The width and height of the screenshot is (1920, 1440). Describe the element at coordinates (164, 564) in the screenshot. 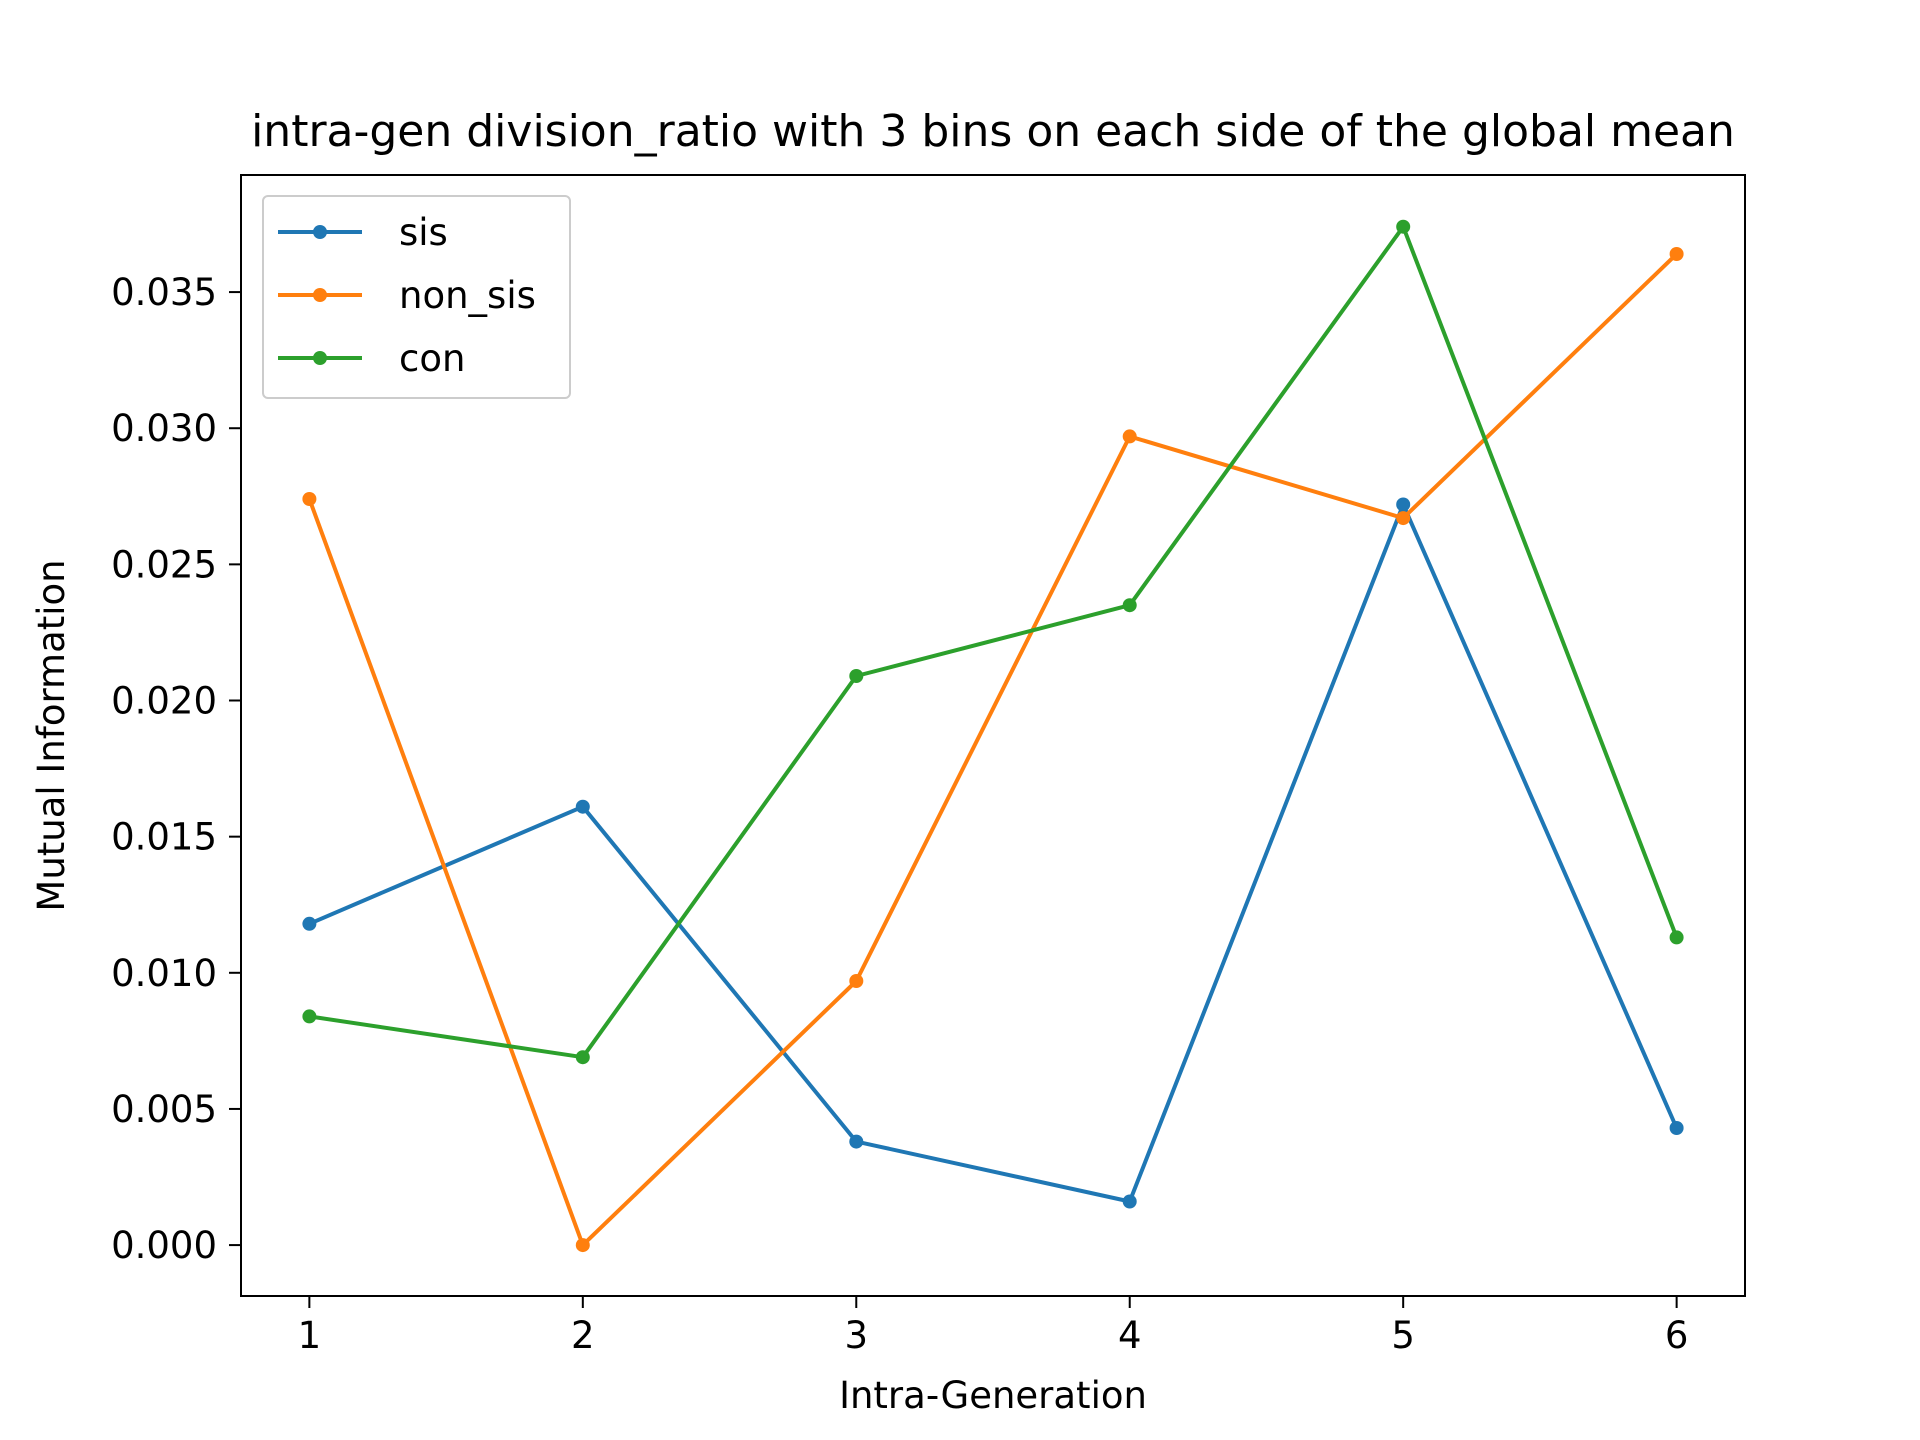

I see `y-tick-label: 0.025` at that location.